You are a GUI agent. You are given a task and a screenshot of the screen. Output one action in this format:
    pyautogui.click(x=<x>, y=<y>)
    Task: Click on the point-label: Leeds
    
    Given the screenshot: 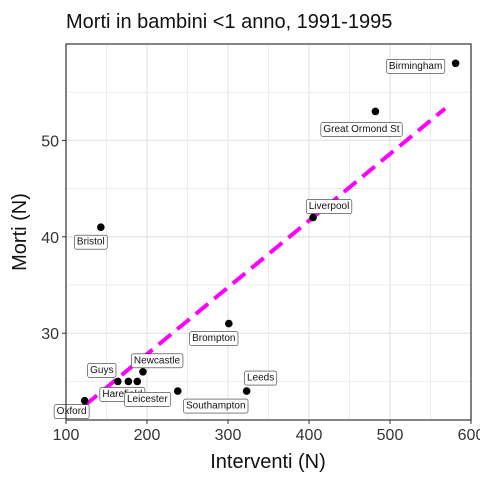 What is the action you would take?
    pyautogui.click(x=261, y=378)
    